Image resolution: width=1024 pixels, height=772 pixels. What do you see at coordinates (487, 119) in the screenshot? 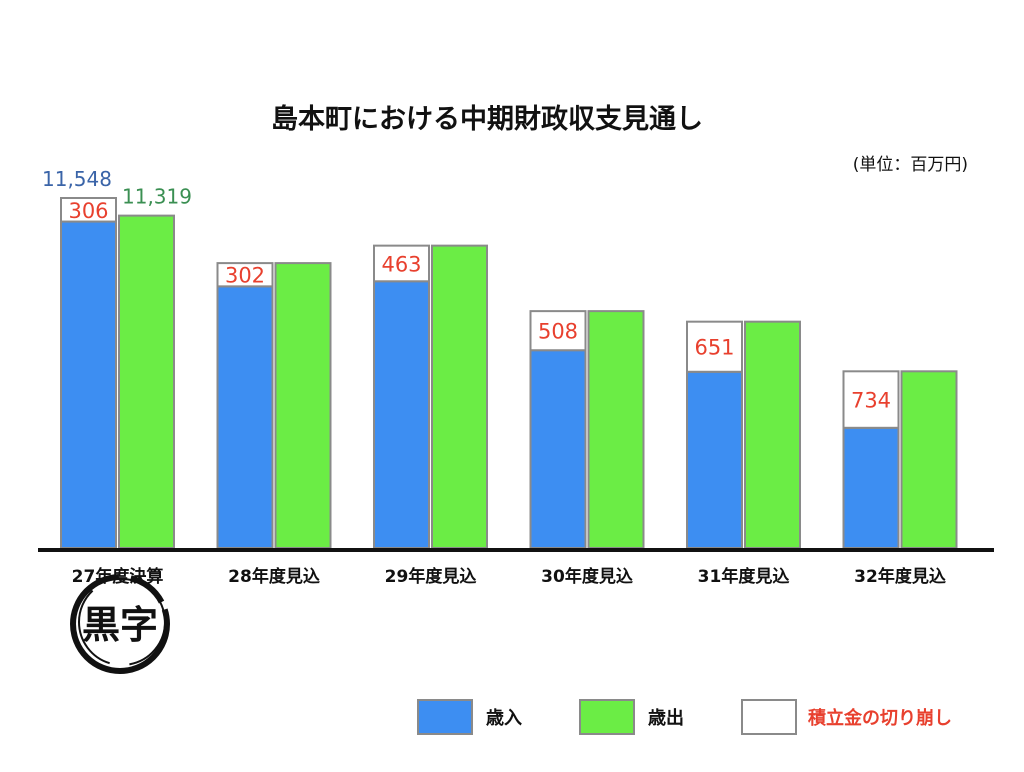
I see `chart-title: 島本町における中期財政収支見通し` at bounding box center [487, 119].